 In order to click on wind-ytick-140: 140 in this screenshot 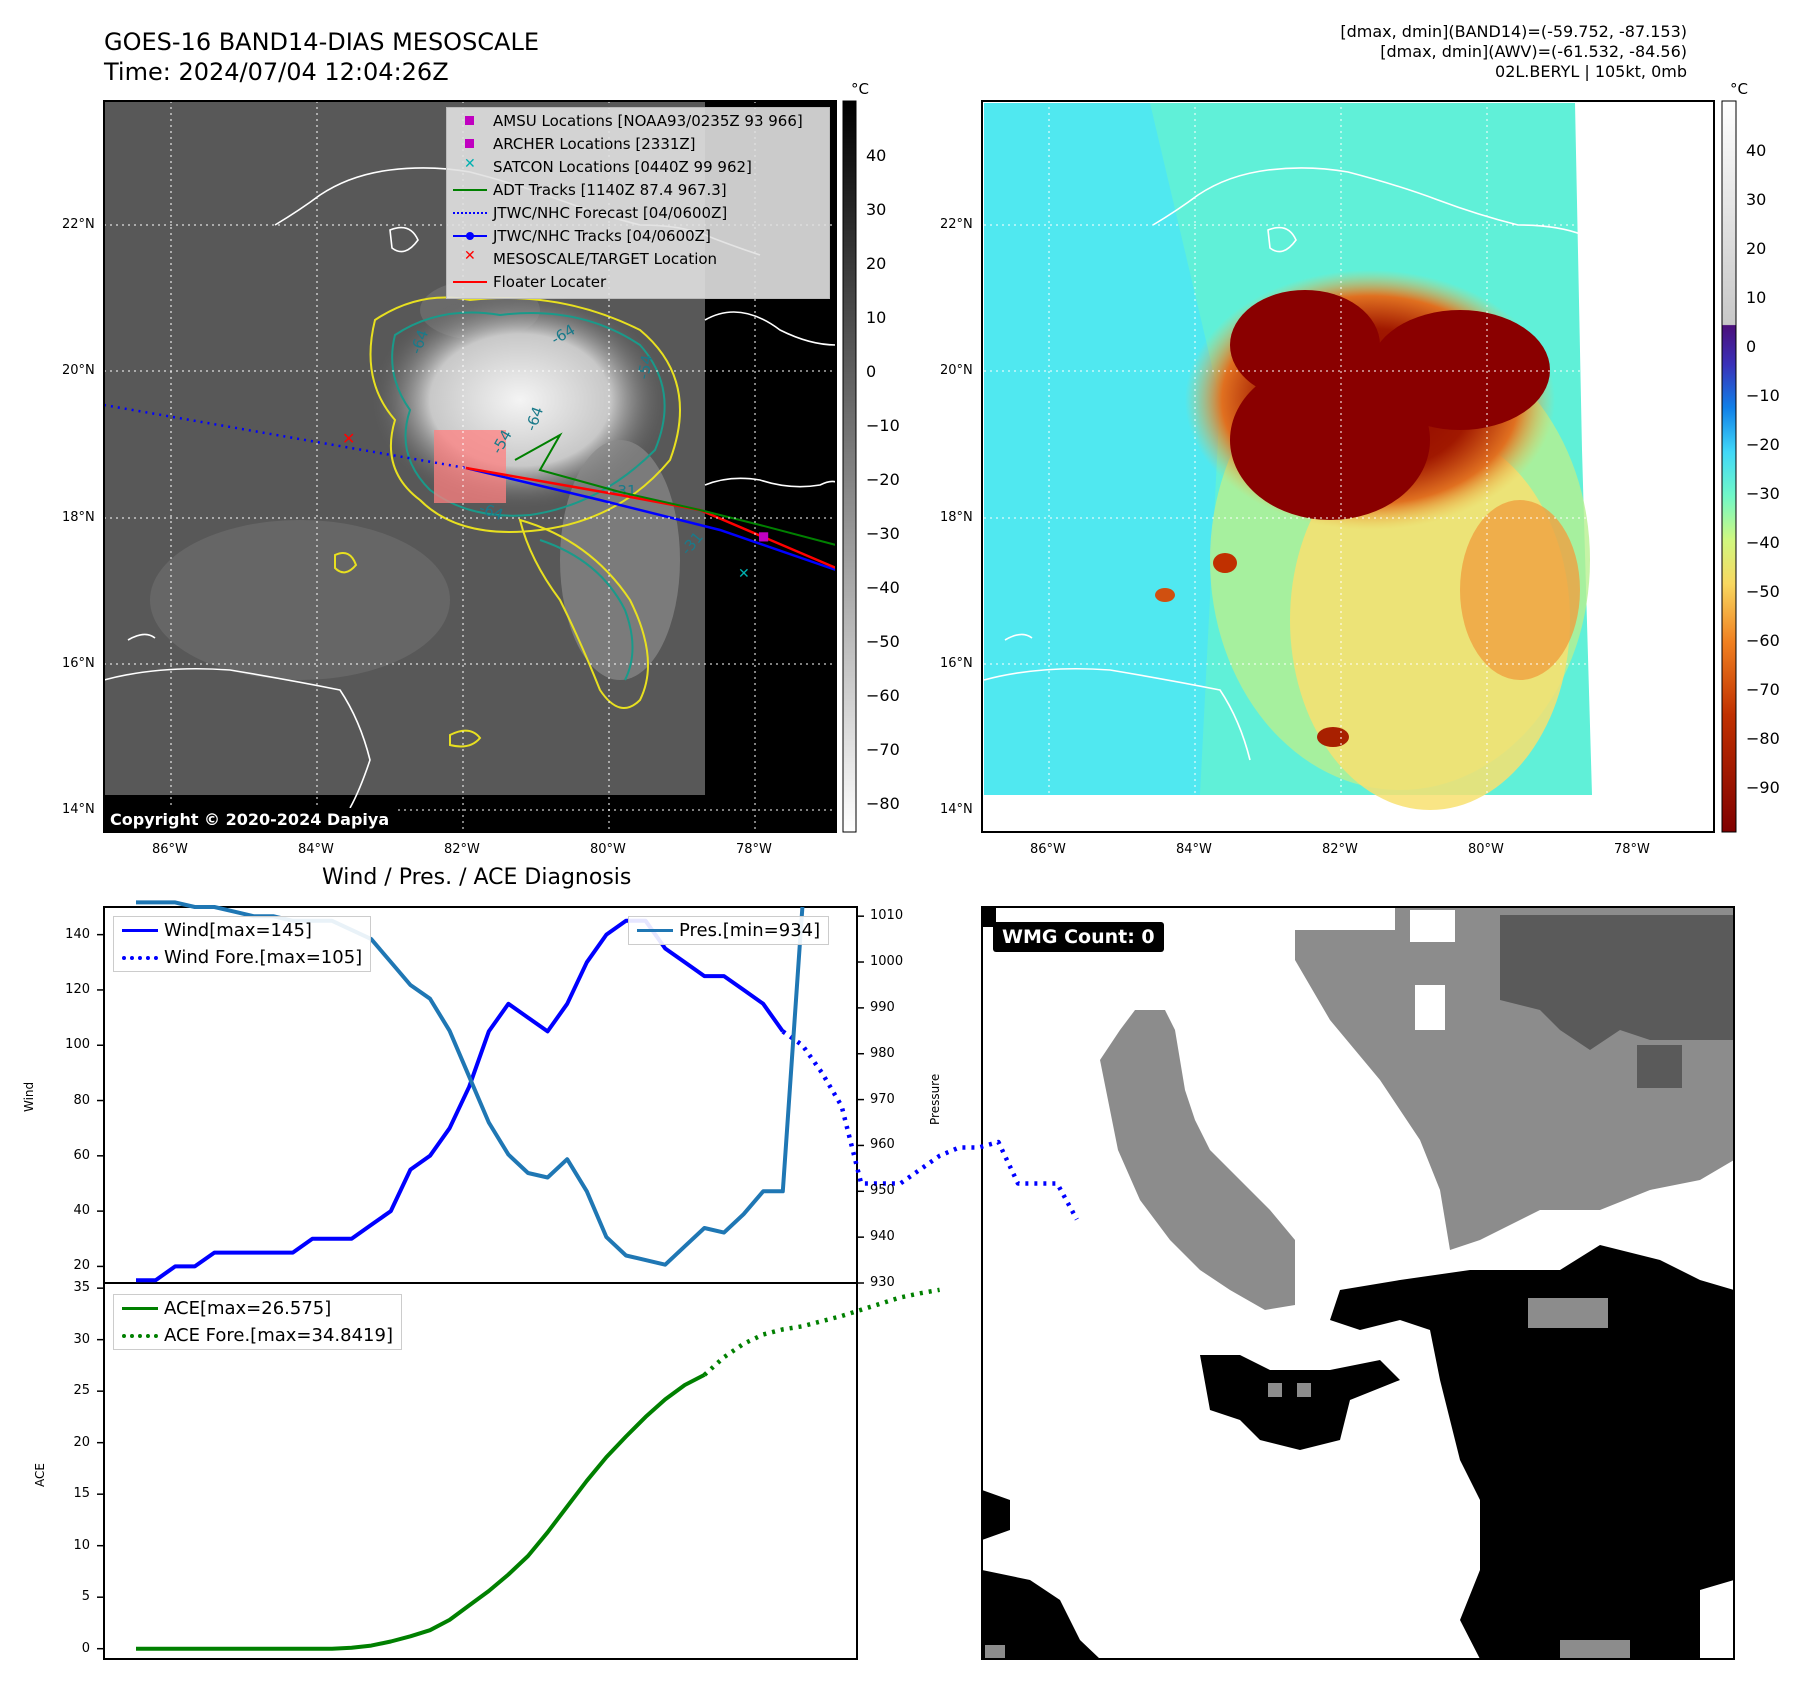, I will do `click(77, 934)`.